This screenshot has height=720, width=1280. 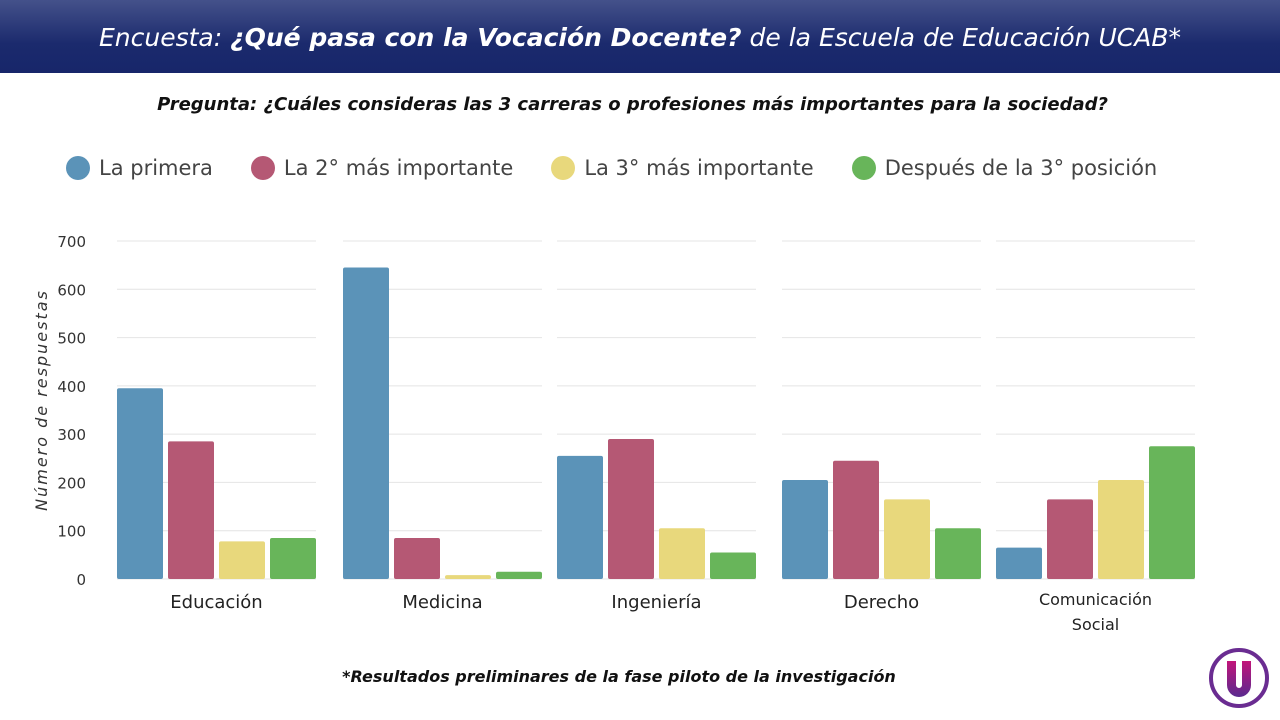 What do you see at coordinates (631, 508) in the screenshot?
I see `bar-ingeniería-1` at bounding box center [631, 508].